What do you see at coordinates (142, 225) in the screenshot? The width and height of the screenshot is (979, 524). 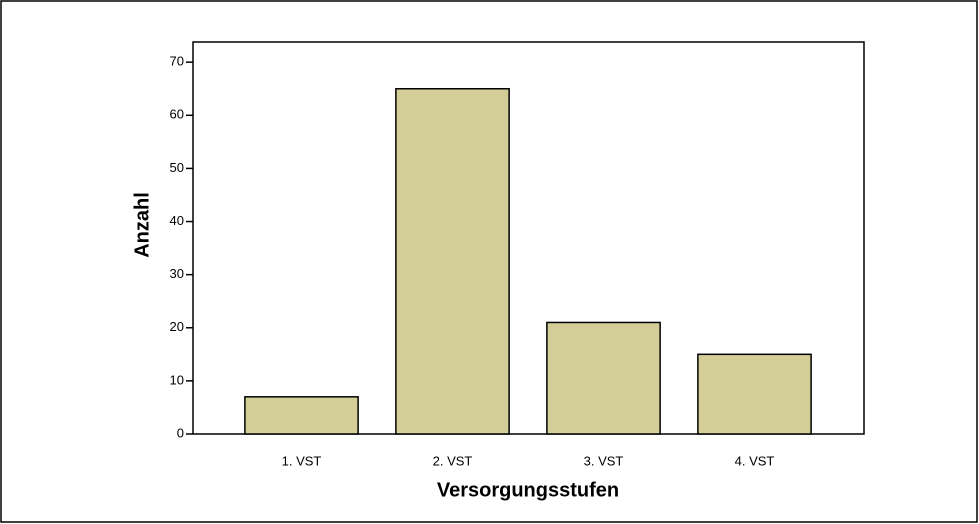 I see `y-axis-title: Anzahl` at bounding box center [142, 225].